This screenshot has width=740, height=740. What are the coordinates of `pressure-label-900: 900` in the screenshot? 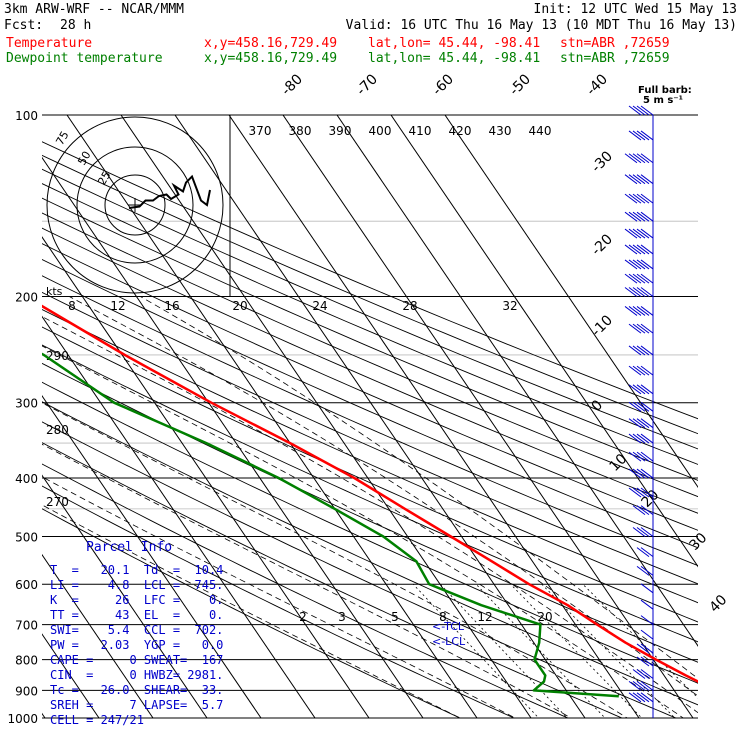 It's located at (26, 691).